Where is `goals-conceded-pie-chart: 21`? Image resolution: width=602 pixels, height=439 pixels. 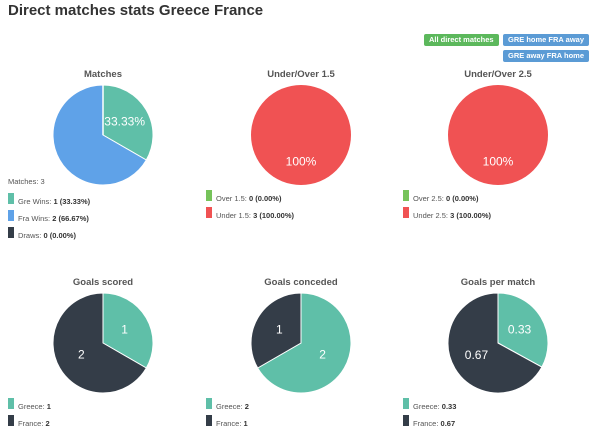 goals-conceded-pie-chart: 21 is located at coordinates (301, 343).